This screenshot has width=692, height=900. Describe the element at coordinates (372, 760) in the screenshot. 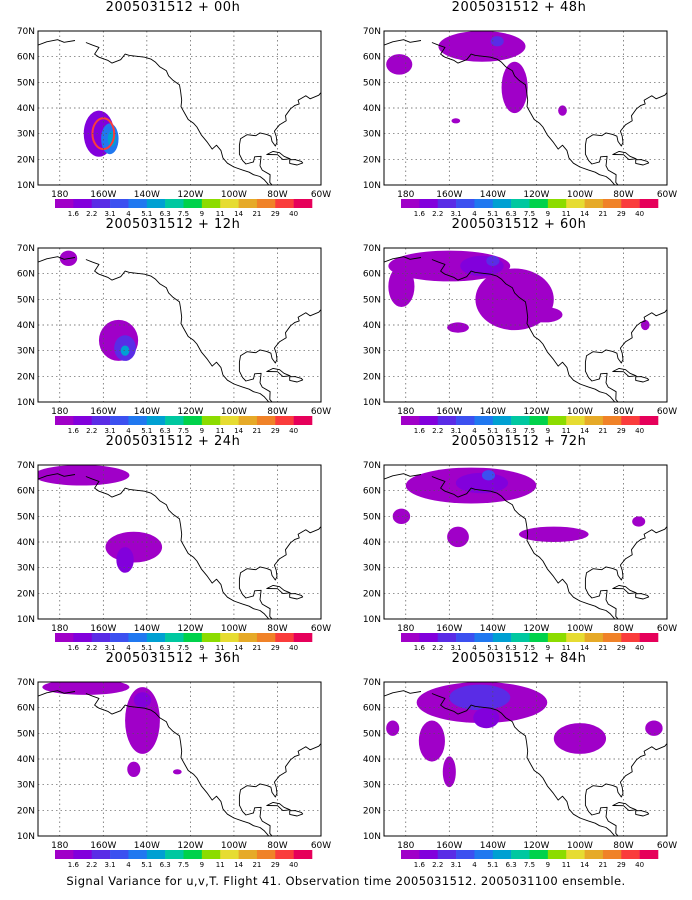

I see `latitude-label: 40N` at that location.